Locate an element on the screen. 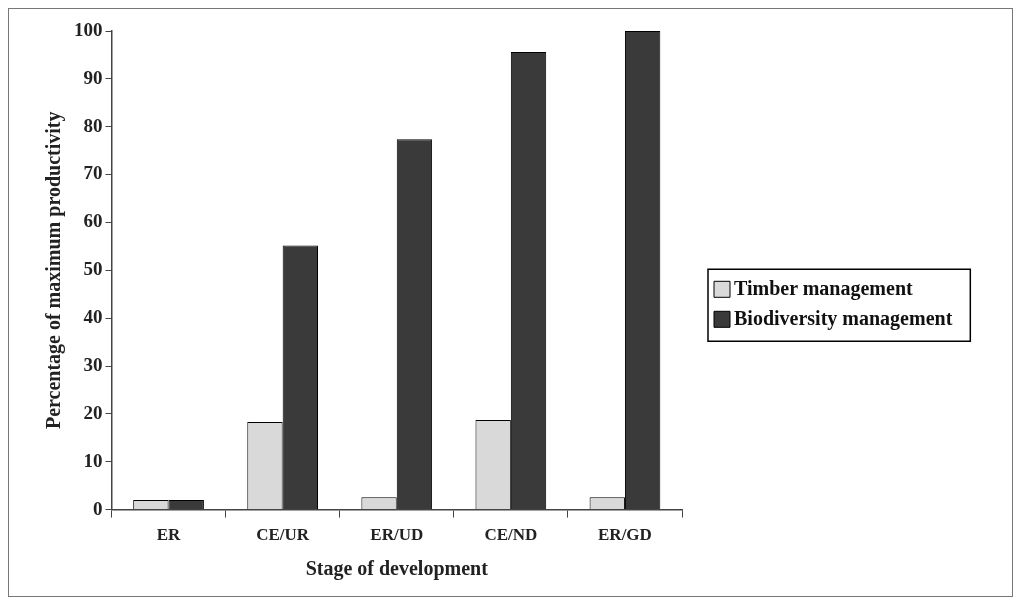 The width and height of the screenshot is (1019, 603). y-axis-title: Percentage of maximum productivity is located at coordinates (54, 270).